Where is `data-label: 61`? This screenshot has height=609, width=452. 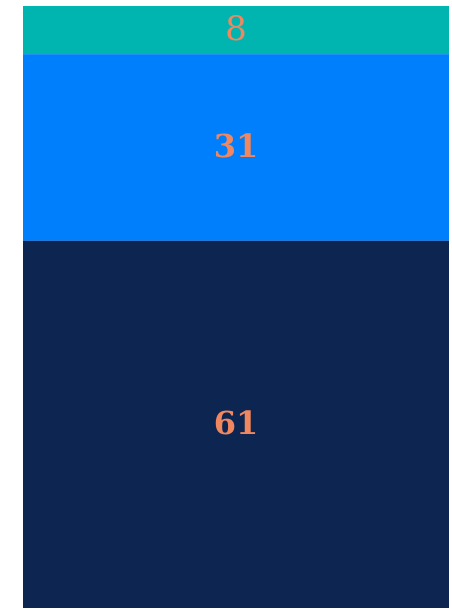 data-label: 61 is located at coordinates (236, 423).